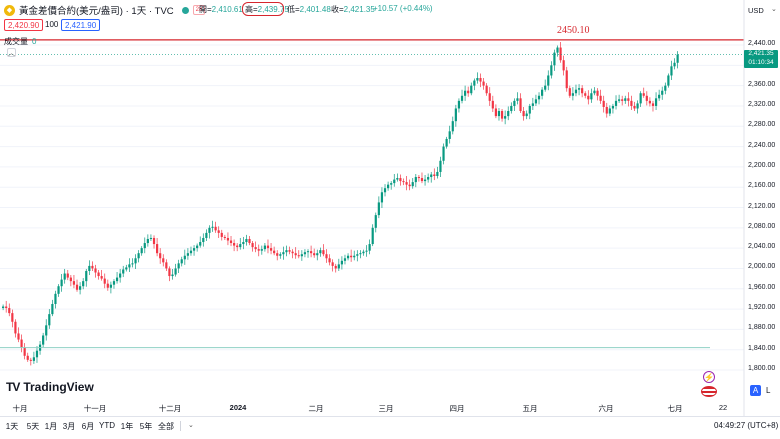  What do you see at coordinates (146, 426) in the screenshot?
I see `range-button: 5年` at bounding box center [146, 426].